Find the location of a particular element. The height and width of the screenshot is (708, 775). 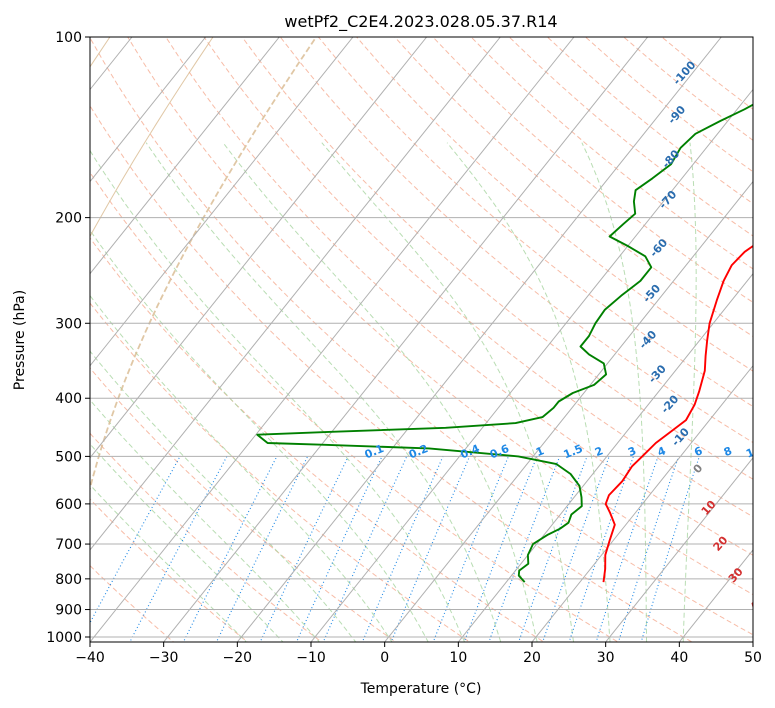

x-tick-label: 20 is located at coordinates (532, 658).